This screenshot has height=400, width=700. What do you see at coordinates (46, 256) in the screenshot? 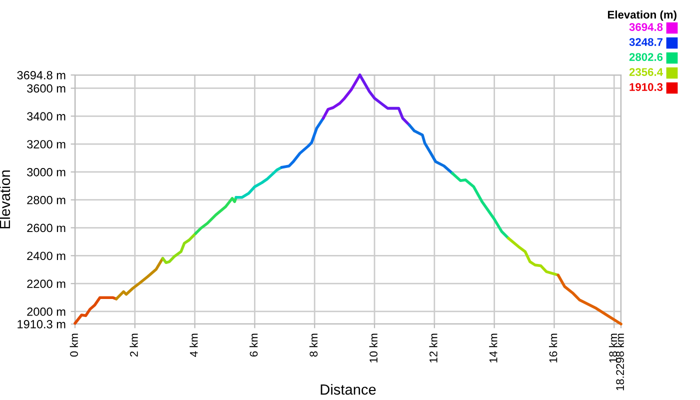
I see `y-tick-label: 2400 m` at bounding box center [46, 256].